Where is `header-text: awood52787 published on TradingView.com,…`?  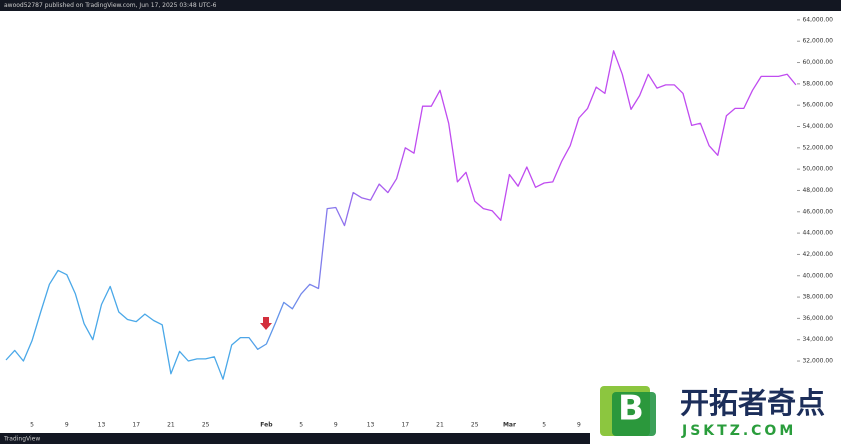
header-text: awood52787 published on TradingView.com,… is located at coordinates (110, 5).